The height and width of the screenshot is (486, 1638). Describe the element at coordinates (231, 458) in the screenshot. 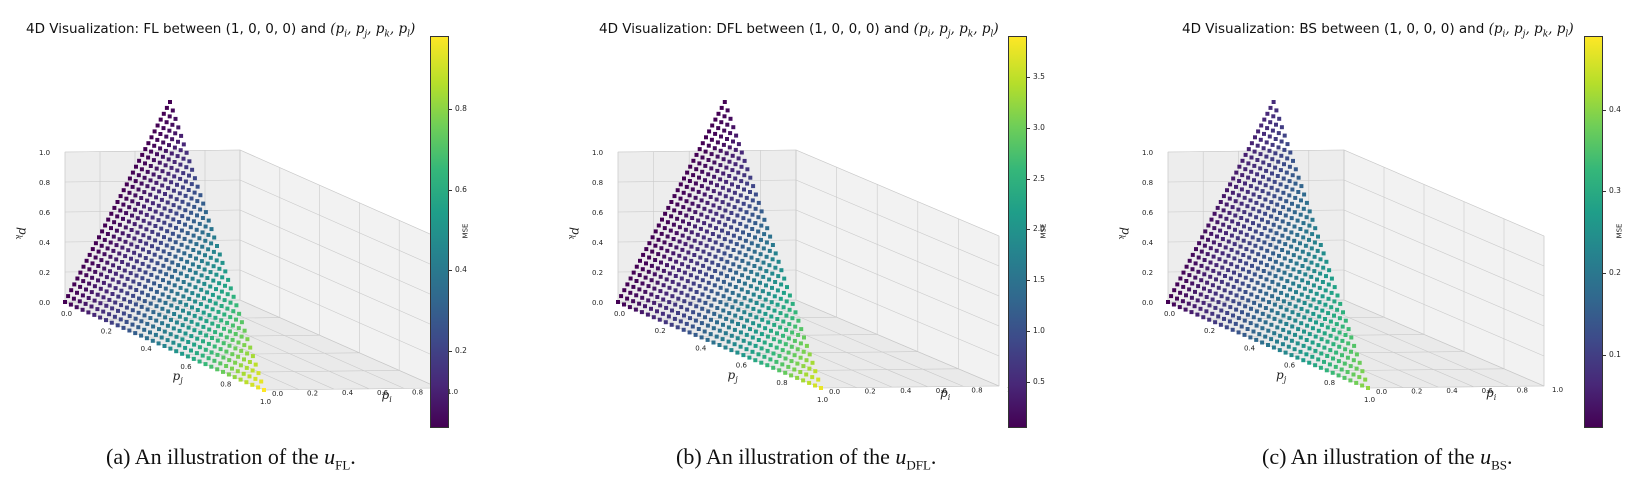

I see `figure-caption: (a) An illustration of the uFL.` at that location.